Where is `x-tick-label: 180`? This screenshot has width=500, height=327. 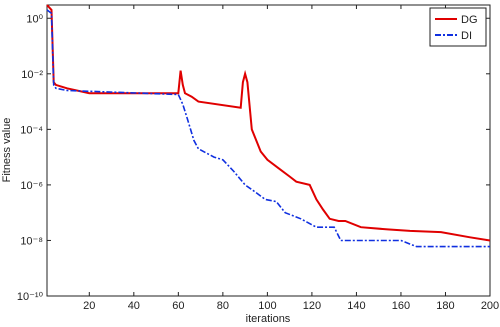 x-tick-label: 180 is located at coordinates (445, 306).